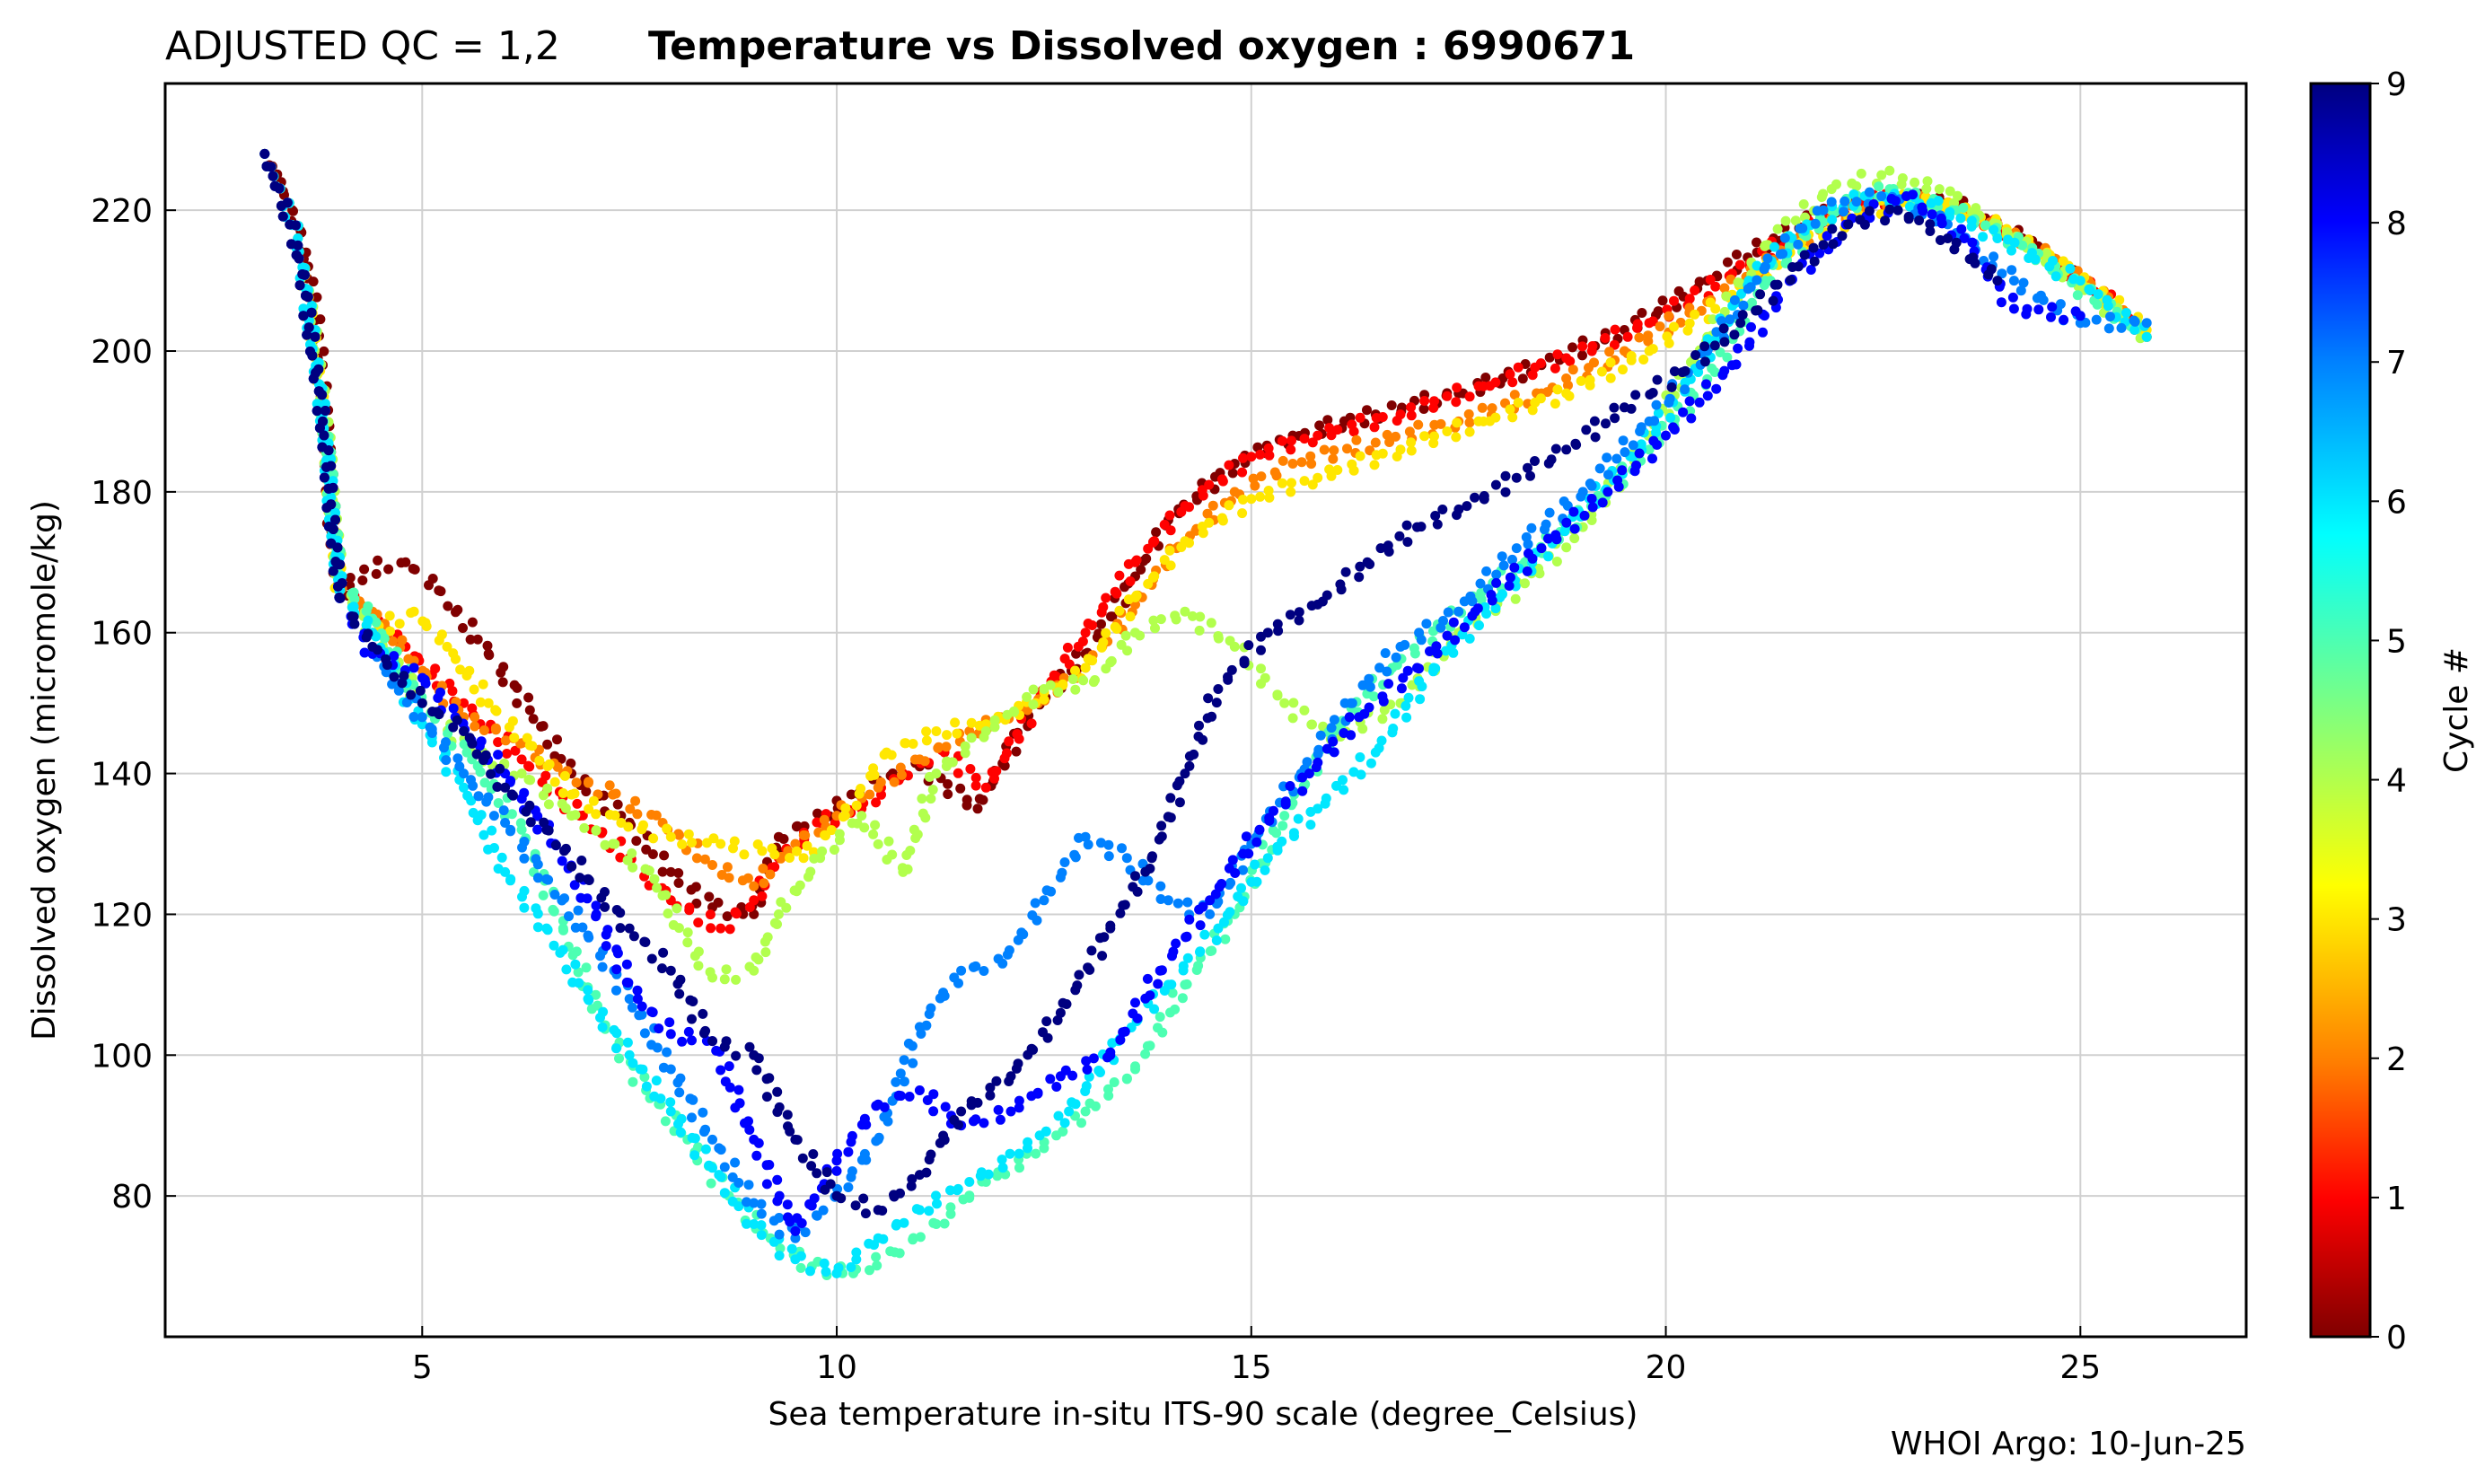 The width and height of the screenshot is (2485, 1484). Describe the element at coordinates (1667, 1367) in the screenshot. I see `x-tick-label: 20` at that location.